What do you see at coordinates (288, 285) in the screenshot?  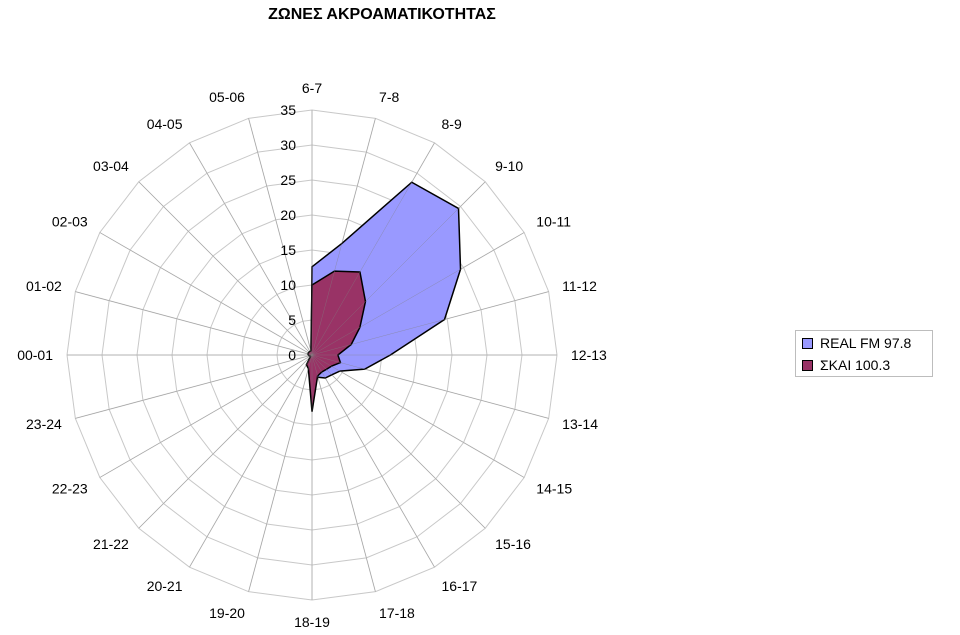 I see `radial-tick-label: 10` at bounding box center [288, 285].